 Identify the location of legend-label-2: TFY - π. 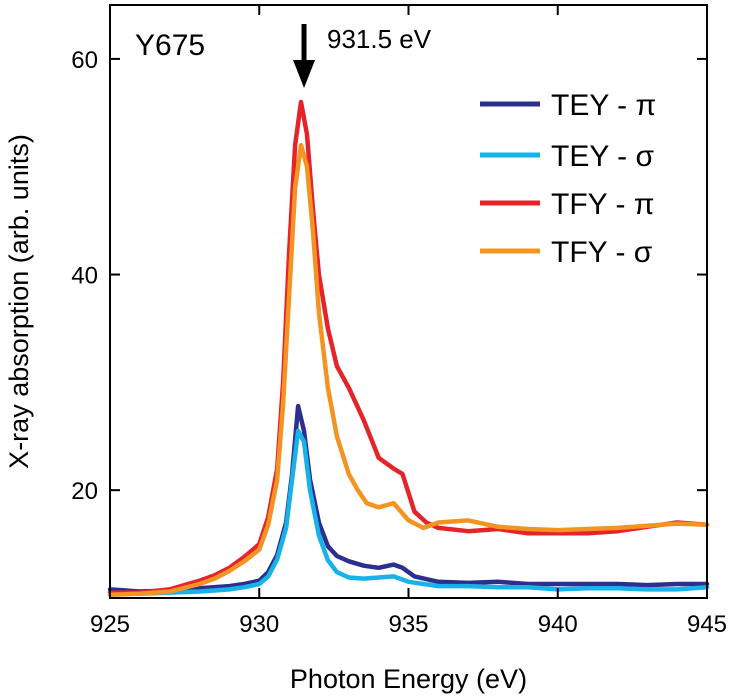
(602, 204).